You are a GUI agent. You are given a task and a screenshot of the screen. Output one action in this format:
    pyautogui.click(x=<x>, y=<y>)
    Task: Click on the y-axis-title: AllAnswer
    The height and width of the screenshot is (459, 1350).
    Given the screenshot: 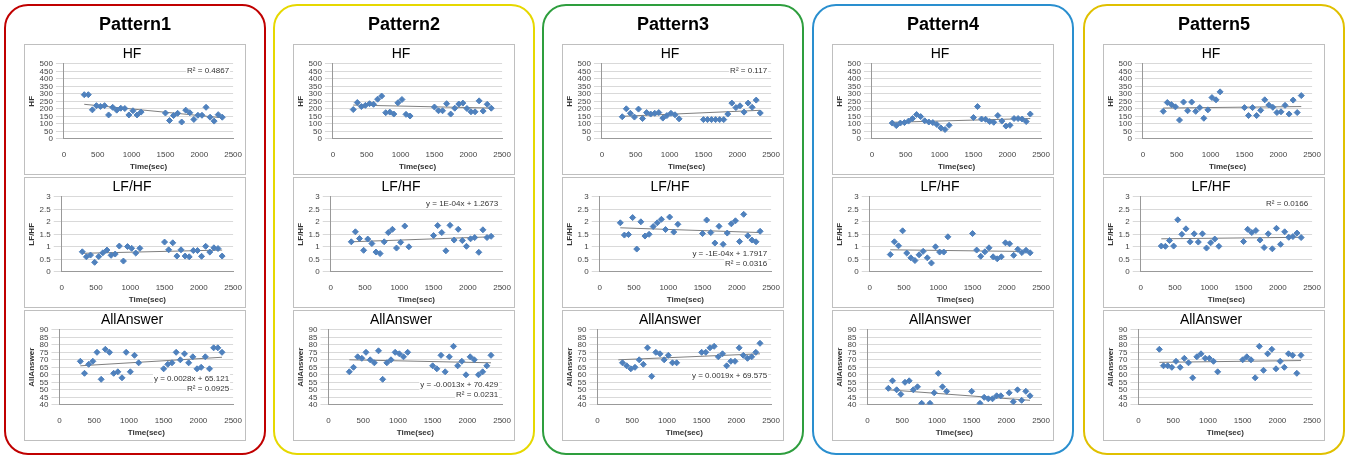 What is the action you would take?
    pyautogui.click(x=569, y=367)
    